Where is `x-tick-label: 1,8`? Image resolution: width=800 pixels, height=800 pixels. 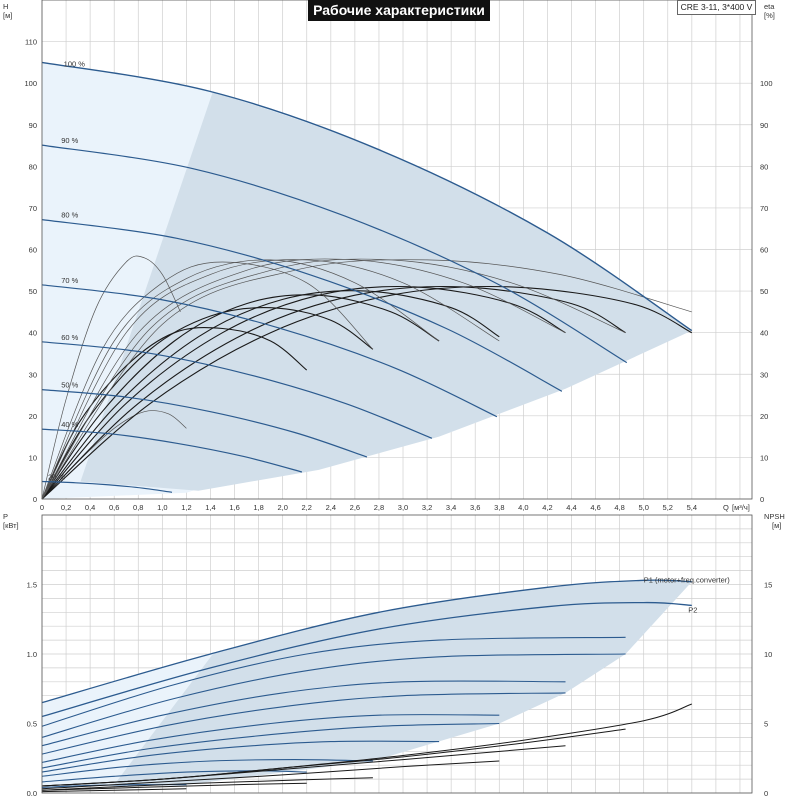 x-tick-label: 1,8 is located at coordinates (258, 507).